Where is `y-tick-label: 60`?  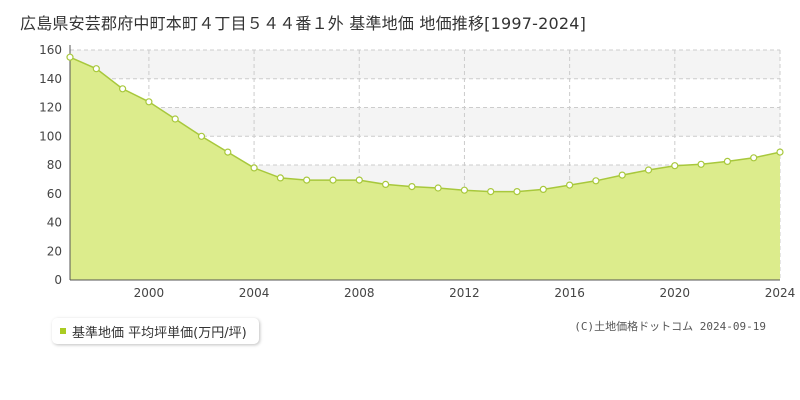 y-tick-label: 60 is located at coordinates (54, 194).